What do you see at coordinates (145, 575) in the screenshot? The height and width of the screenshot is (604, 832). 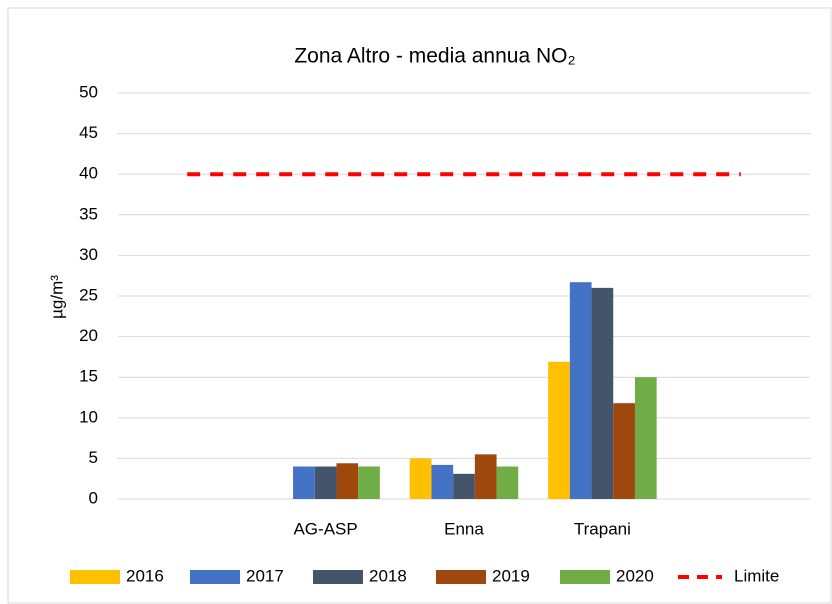 I see `legend-label: 2016` at bounding box center [145, 575].